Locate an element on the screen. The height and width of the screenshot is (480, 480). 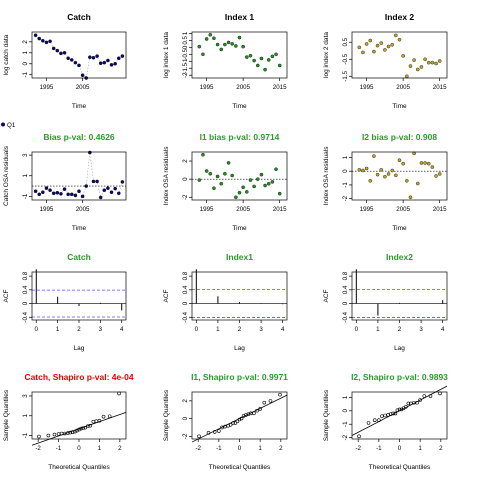
y-tick-label: 2 is located at coordinates (25, 42).